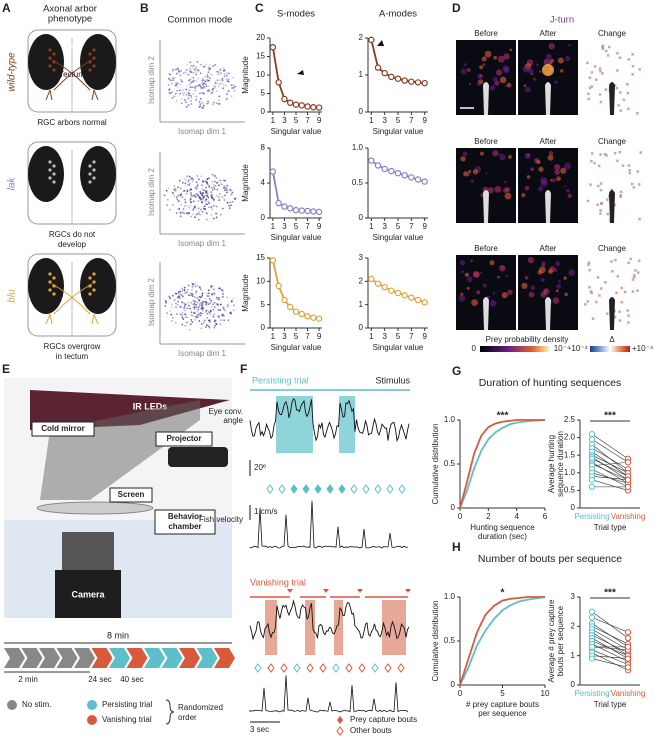  What do you see at coordinates (411, 120) in the screenshot?
I see `x-tick-label: 7` at bounding box center [411, 120].